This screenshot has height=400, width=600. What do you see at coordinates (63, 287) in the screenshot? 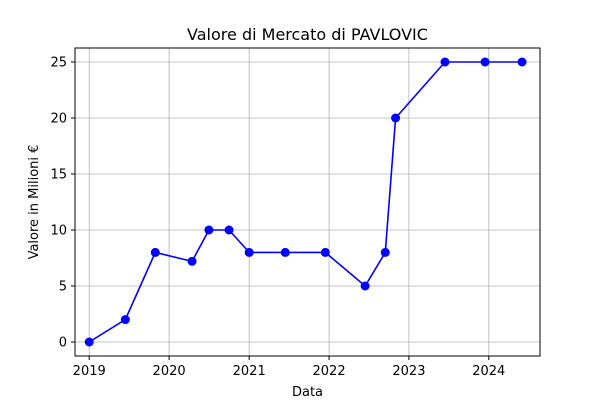
I see `y-tick-label: 5` at bounding box center [63, 287].